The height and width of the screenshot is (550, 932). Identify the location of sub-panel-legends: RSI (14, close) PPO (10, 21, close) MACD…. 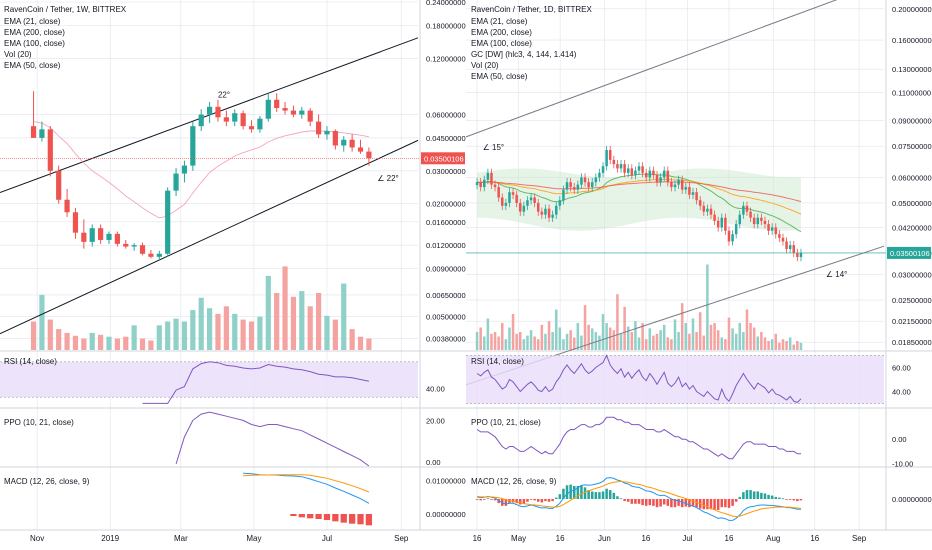
(280, 421).